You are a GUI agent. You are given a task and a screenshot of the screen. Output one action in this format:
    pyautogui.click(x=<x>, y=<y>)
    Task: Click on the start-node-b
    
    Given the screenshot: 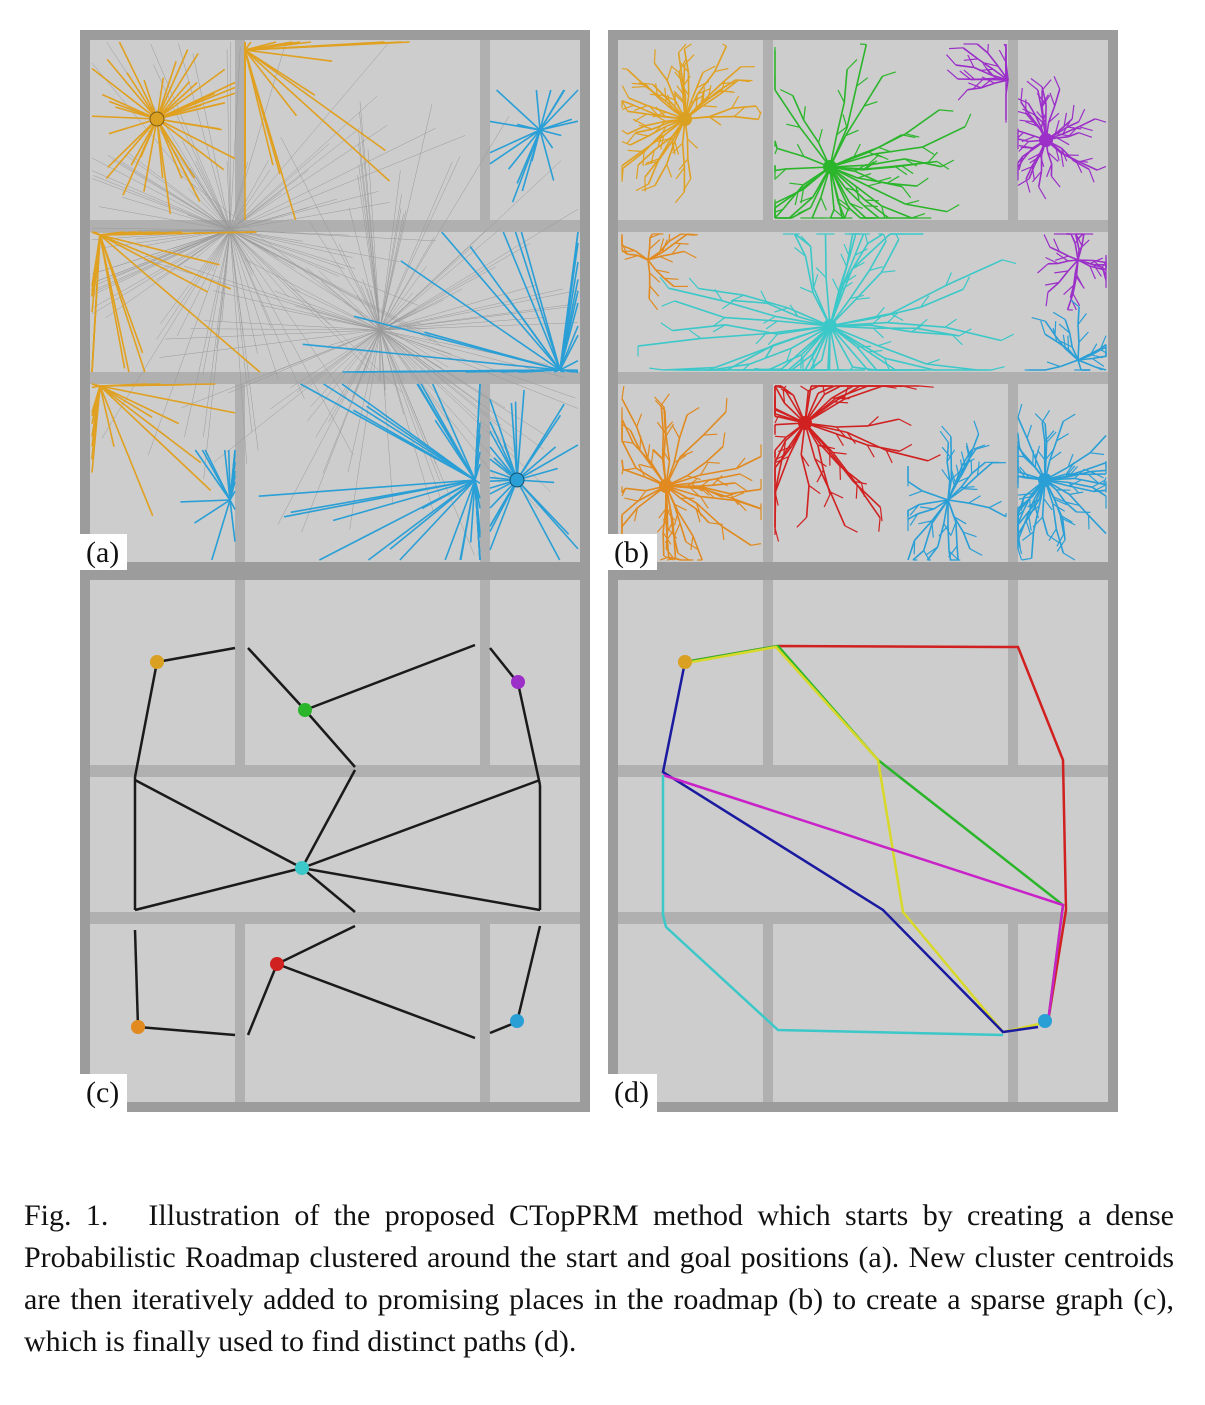 What is the action you would take?
    pyautogui.click(x=685, y=119)
    